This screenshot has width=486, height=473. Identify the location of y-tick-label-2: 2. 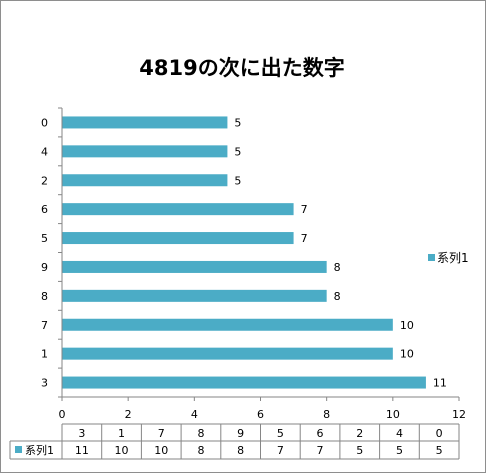
(44, 180).